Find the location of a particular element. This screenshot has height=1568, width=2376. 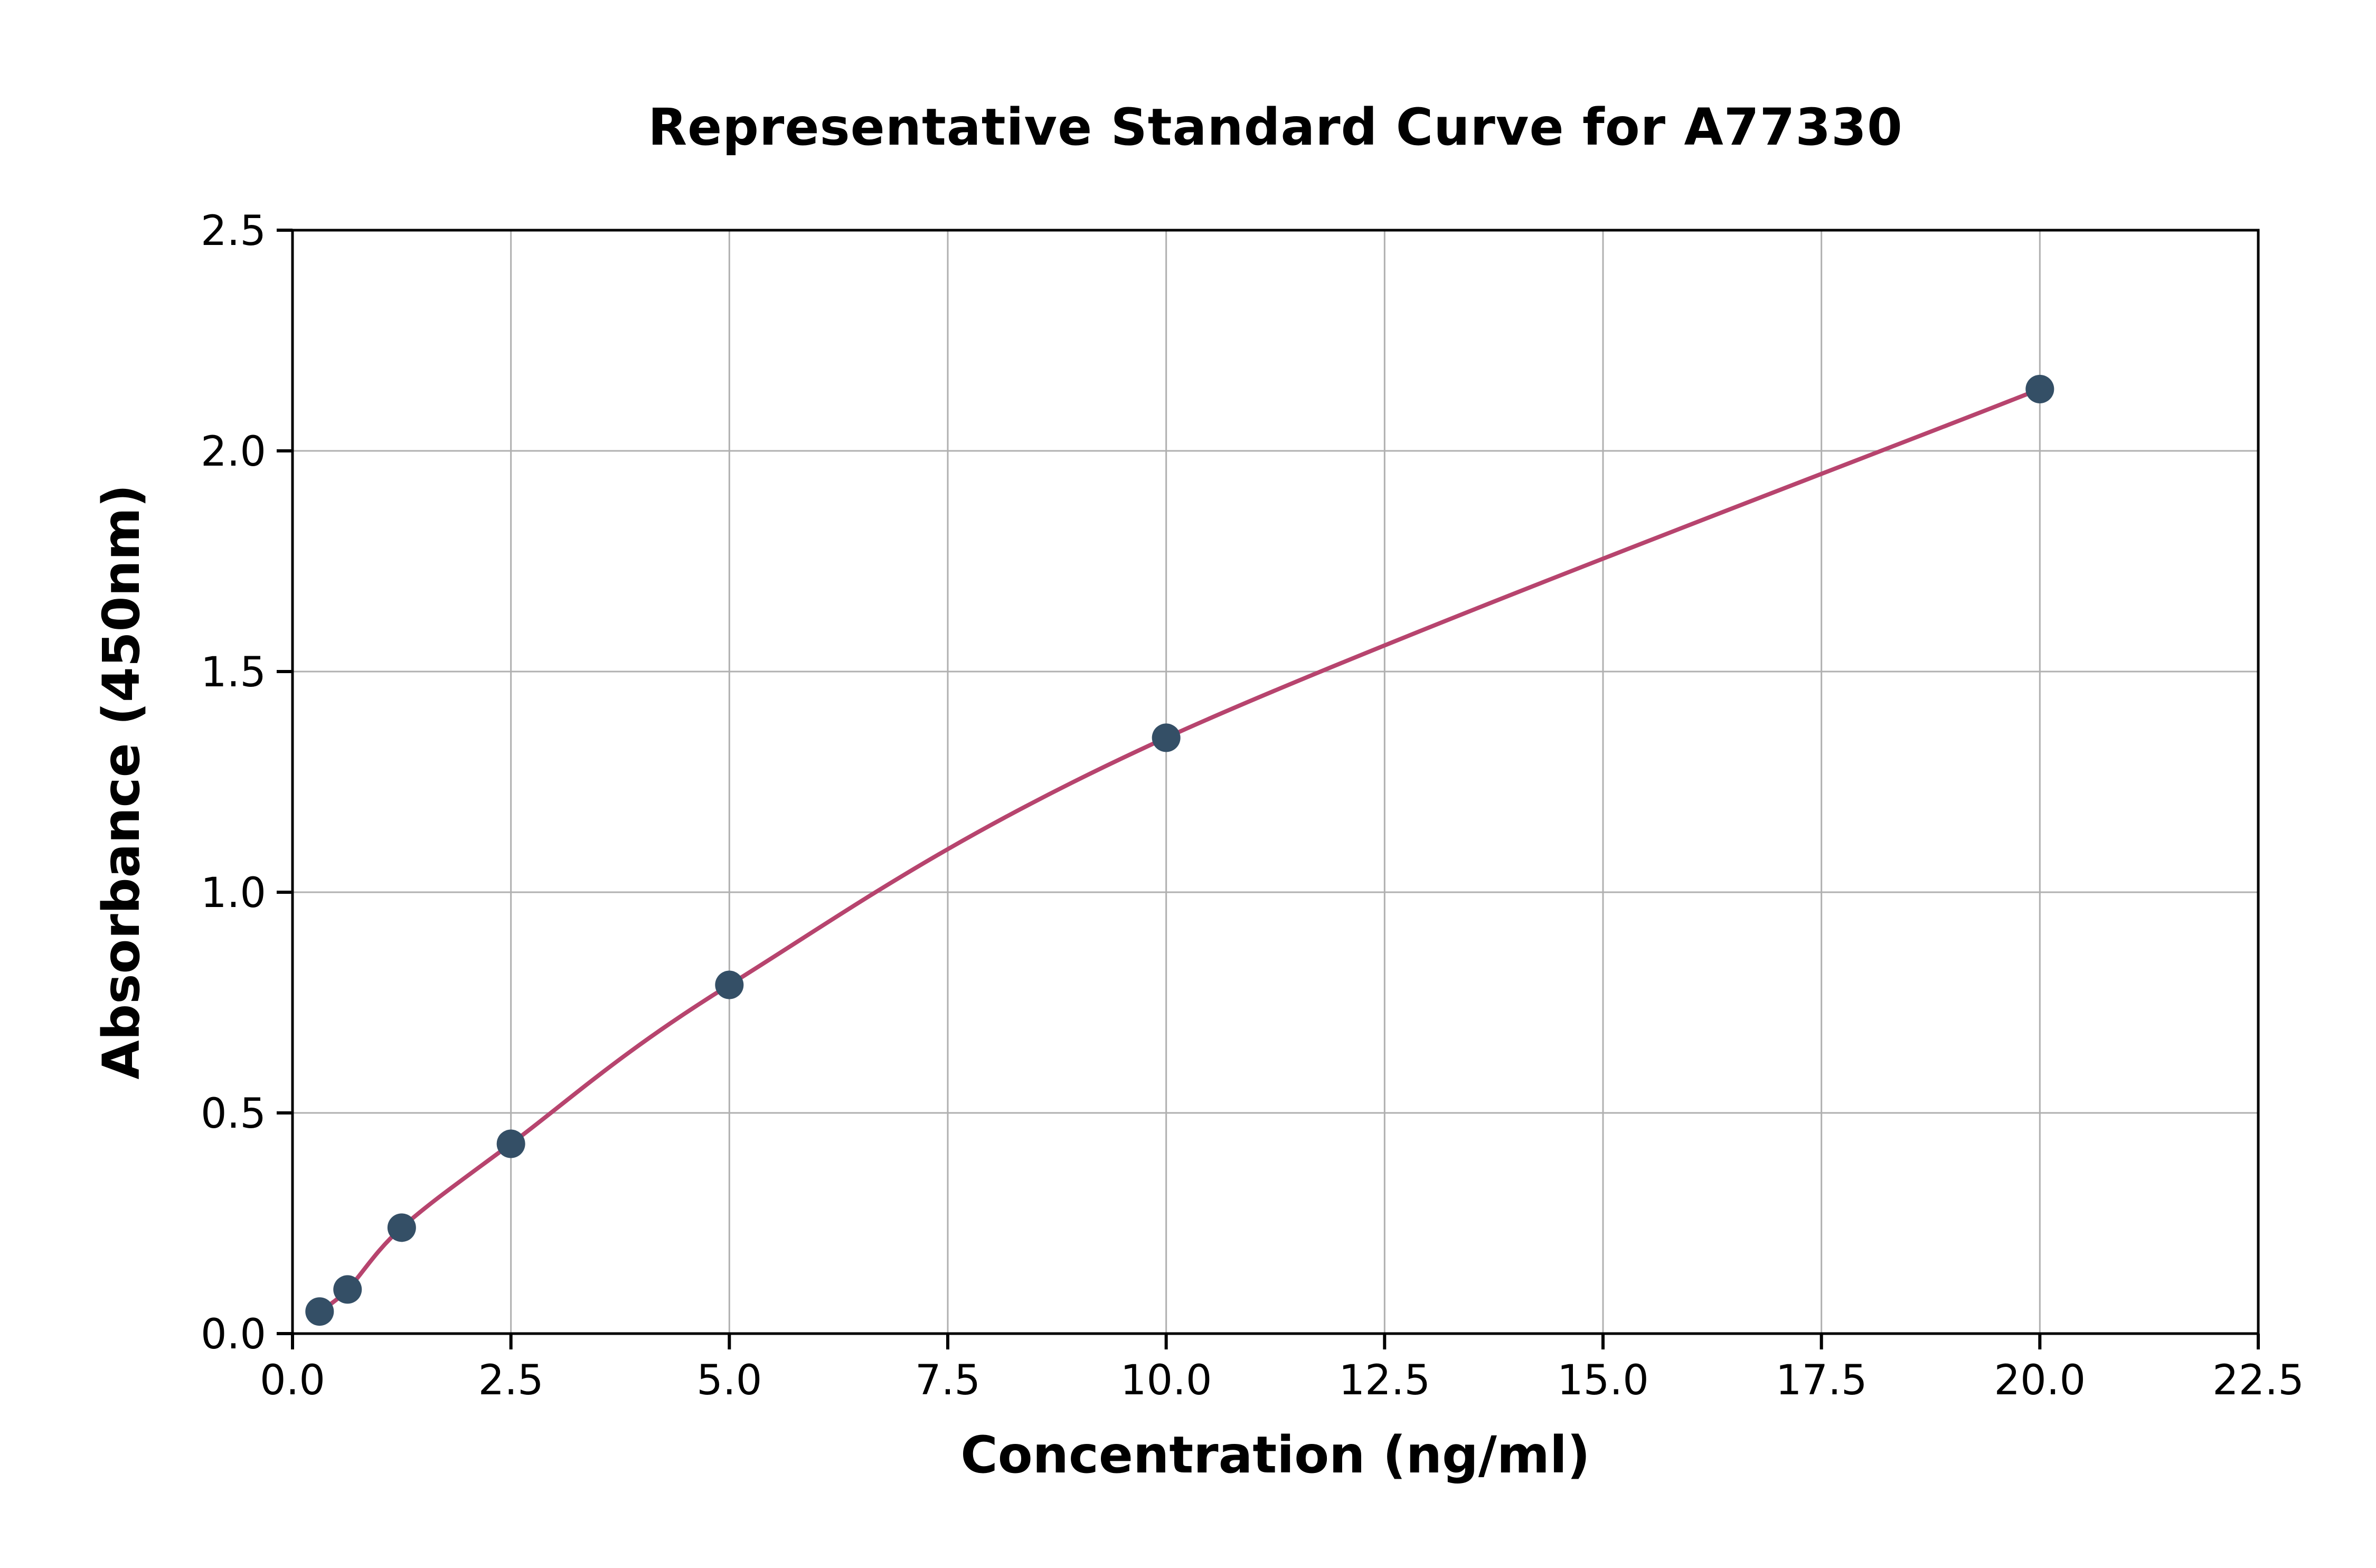

x-tick-label: 10.0 is located at coordinates (1166, 1381).